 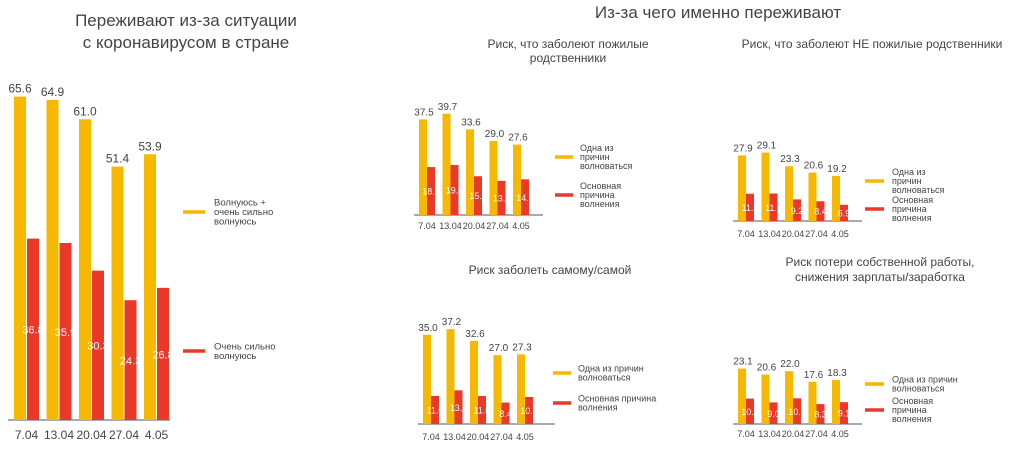 What do you see at coordinates (235, 356) in the screenshot?
I see `chart1-legend-label-2-line-2: волнуюсь` at bounding box center [235, 356].